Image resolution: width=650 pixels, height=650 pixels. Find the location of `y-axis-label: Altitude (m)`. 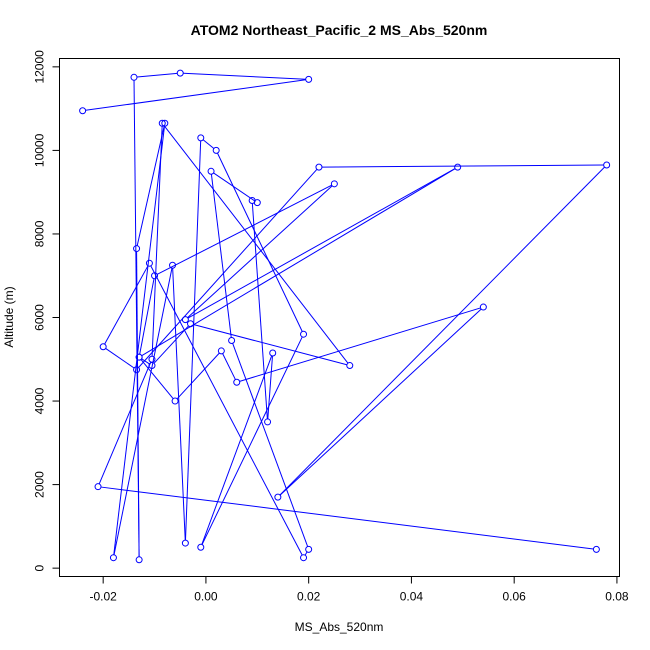

y-axis-label: Altitude (m) is located at coordinates (9, 316).